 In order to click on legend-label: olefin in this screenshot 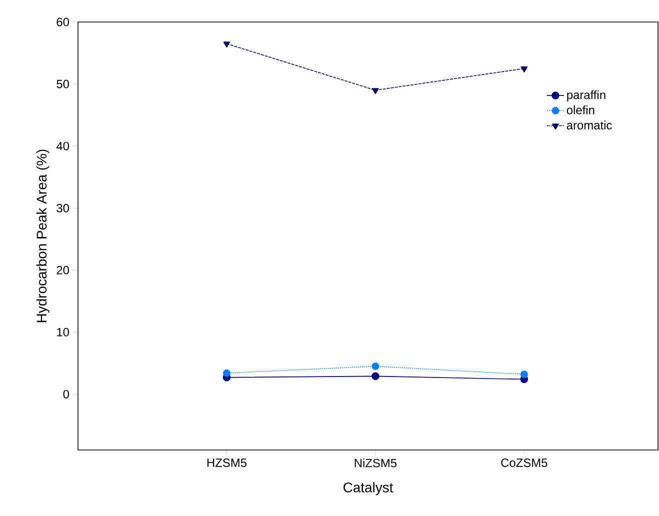, I will do `click(580, 110)`.